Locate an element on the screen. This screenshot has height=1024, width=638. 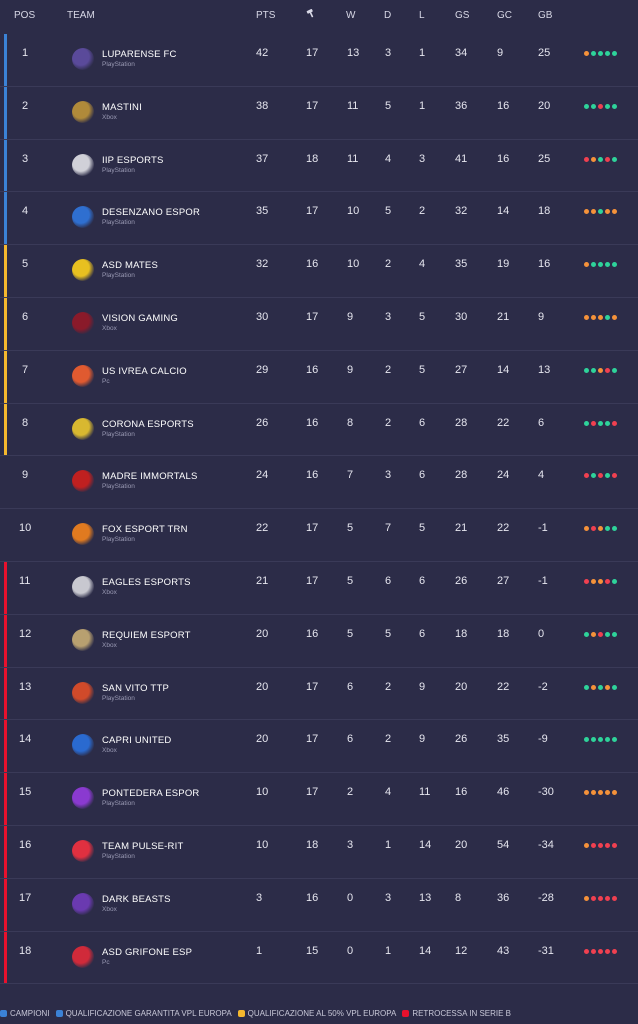
team-name: LUPARENSE FC is located at coordinates (139, 54).